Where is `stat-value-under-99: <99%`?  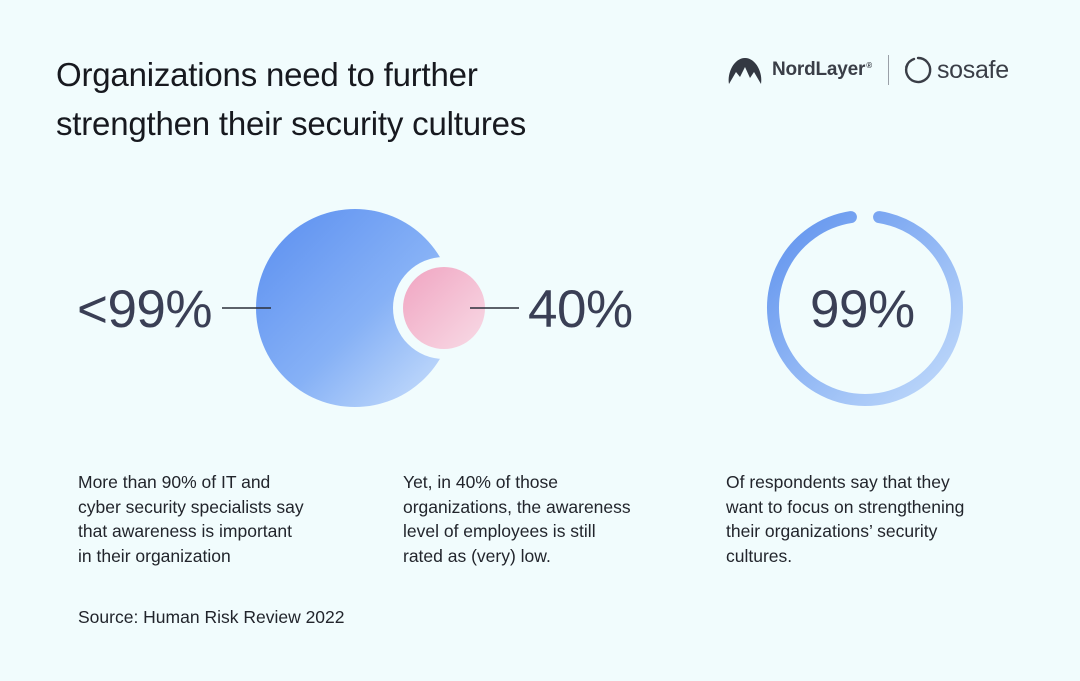 stat-value-under-99: <99% is located at coordinates (145, 309).